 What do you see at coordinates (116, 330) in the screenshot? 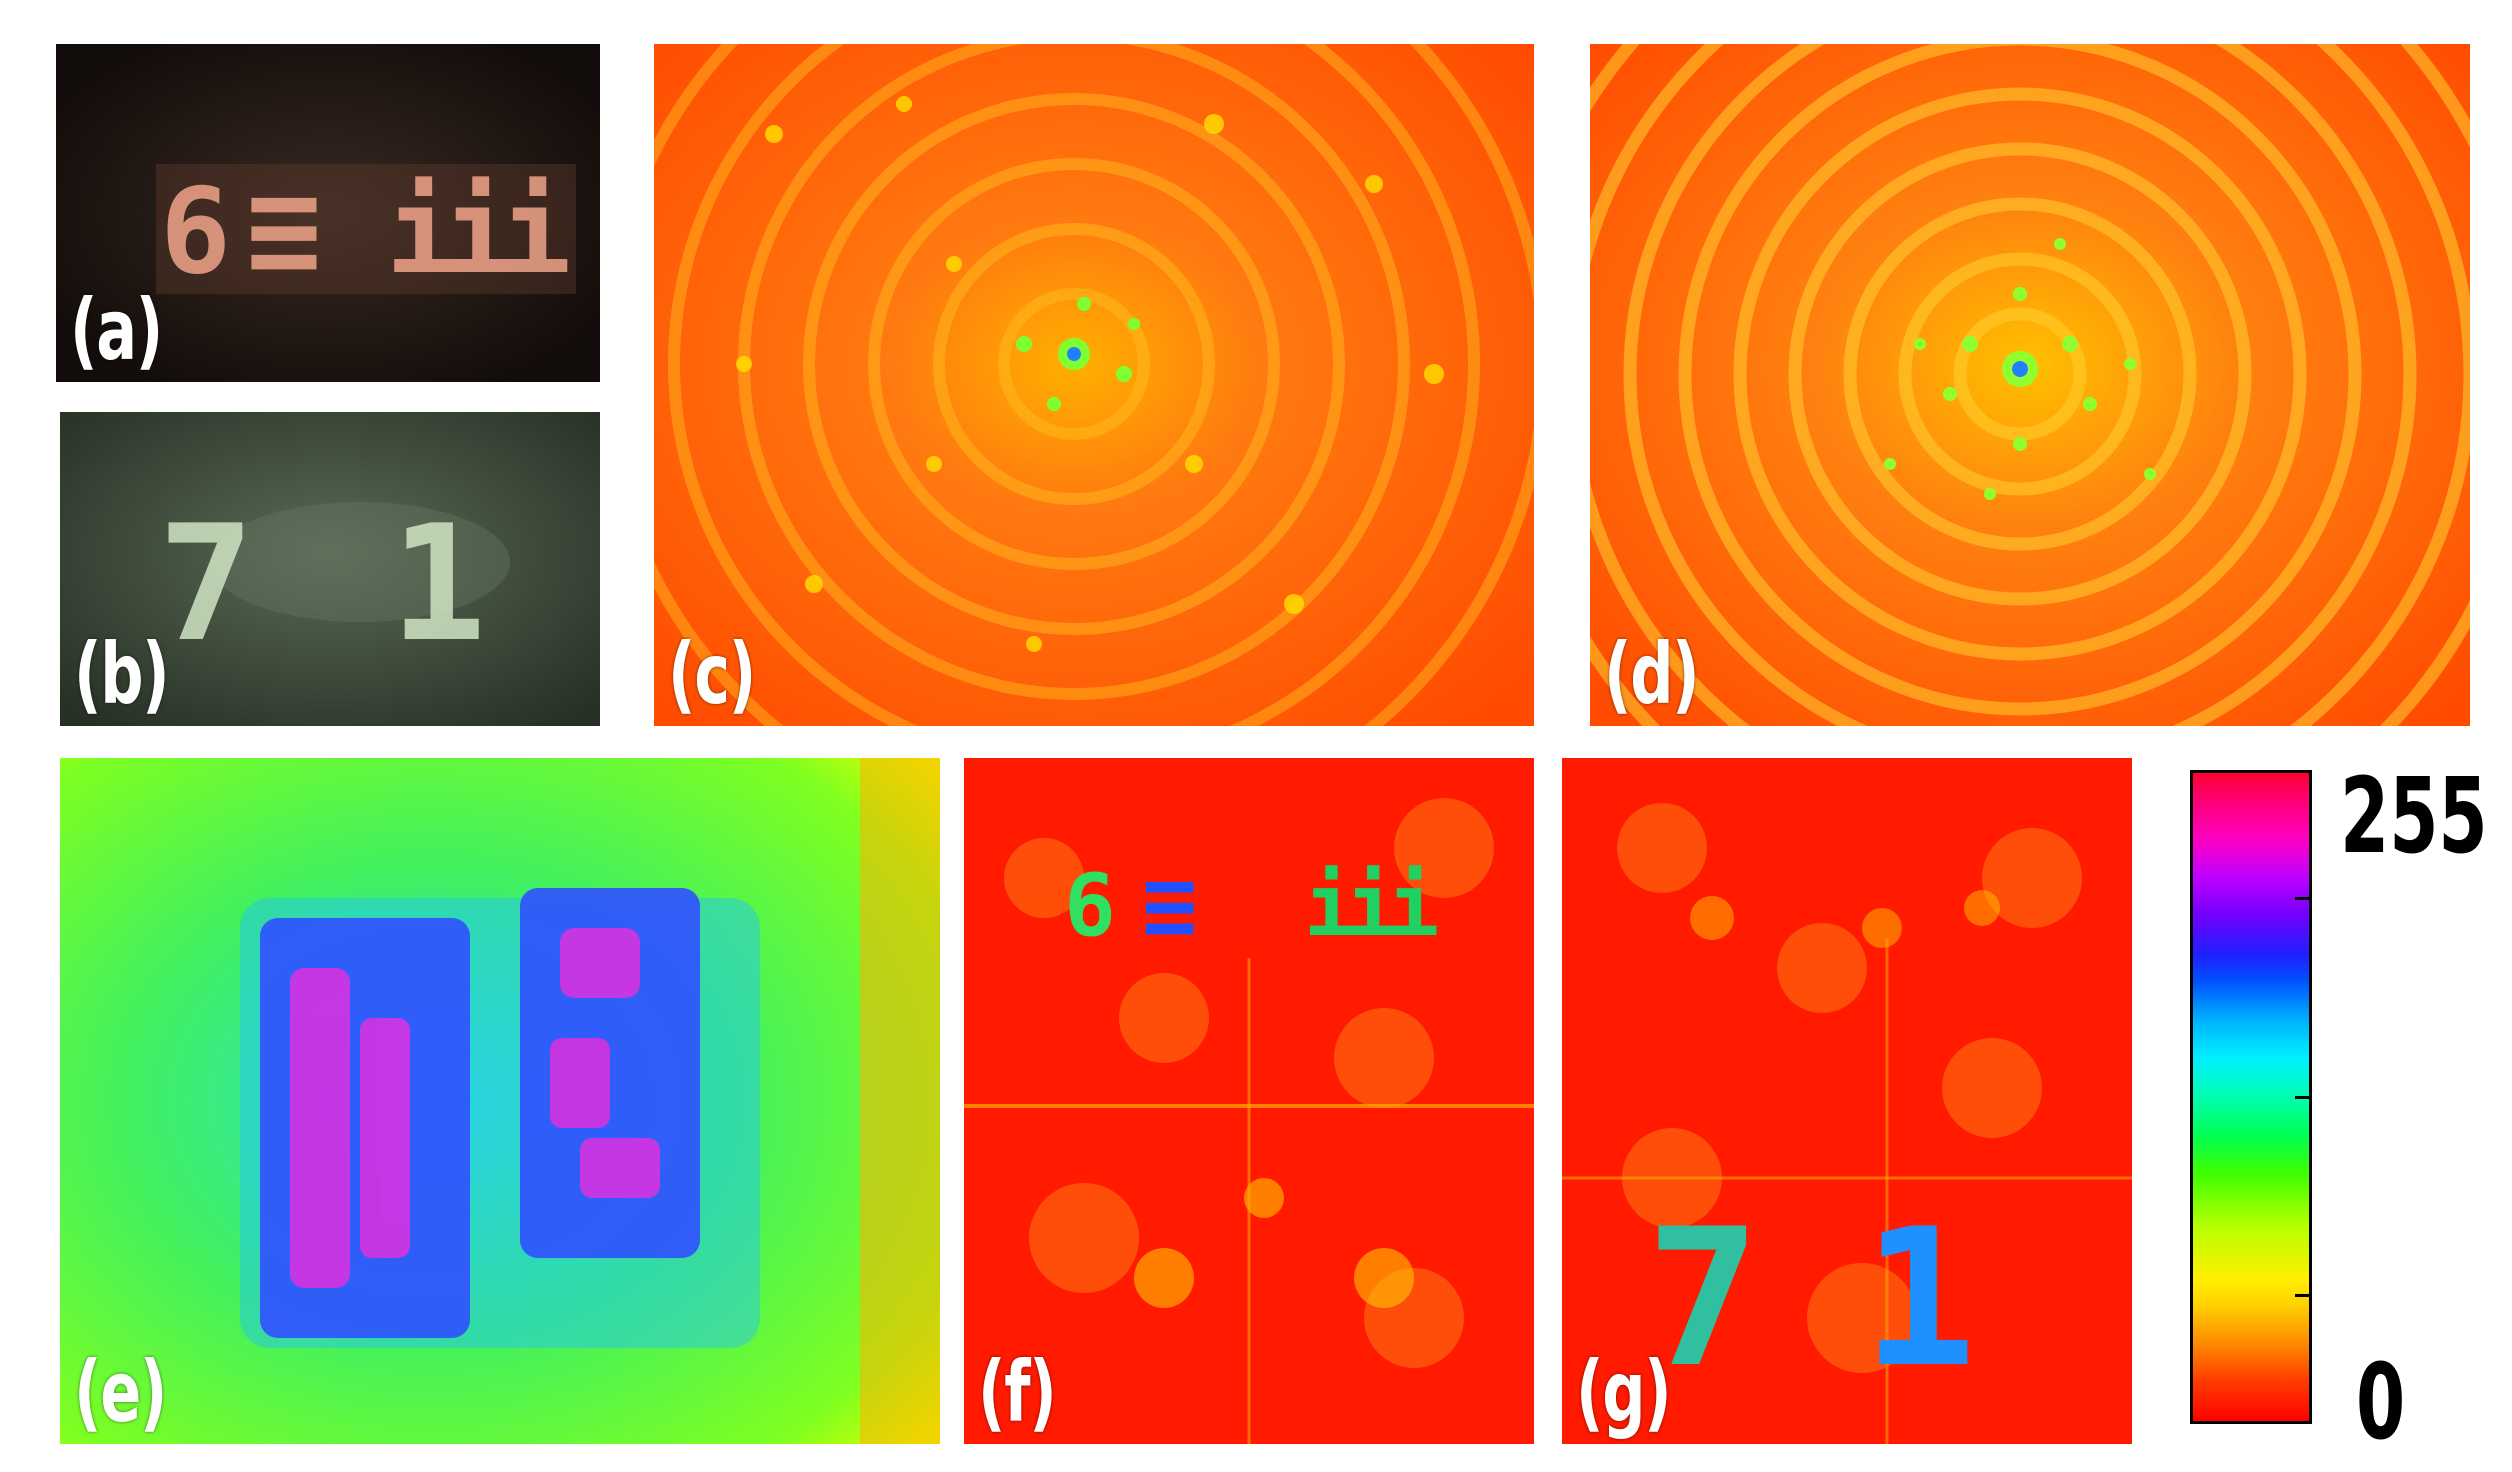
I see `panel-a-label: (a)` at bounding box center [116, 330].